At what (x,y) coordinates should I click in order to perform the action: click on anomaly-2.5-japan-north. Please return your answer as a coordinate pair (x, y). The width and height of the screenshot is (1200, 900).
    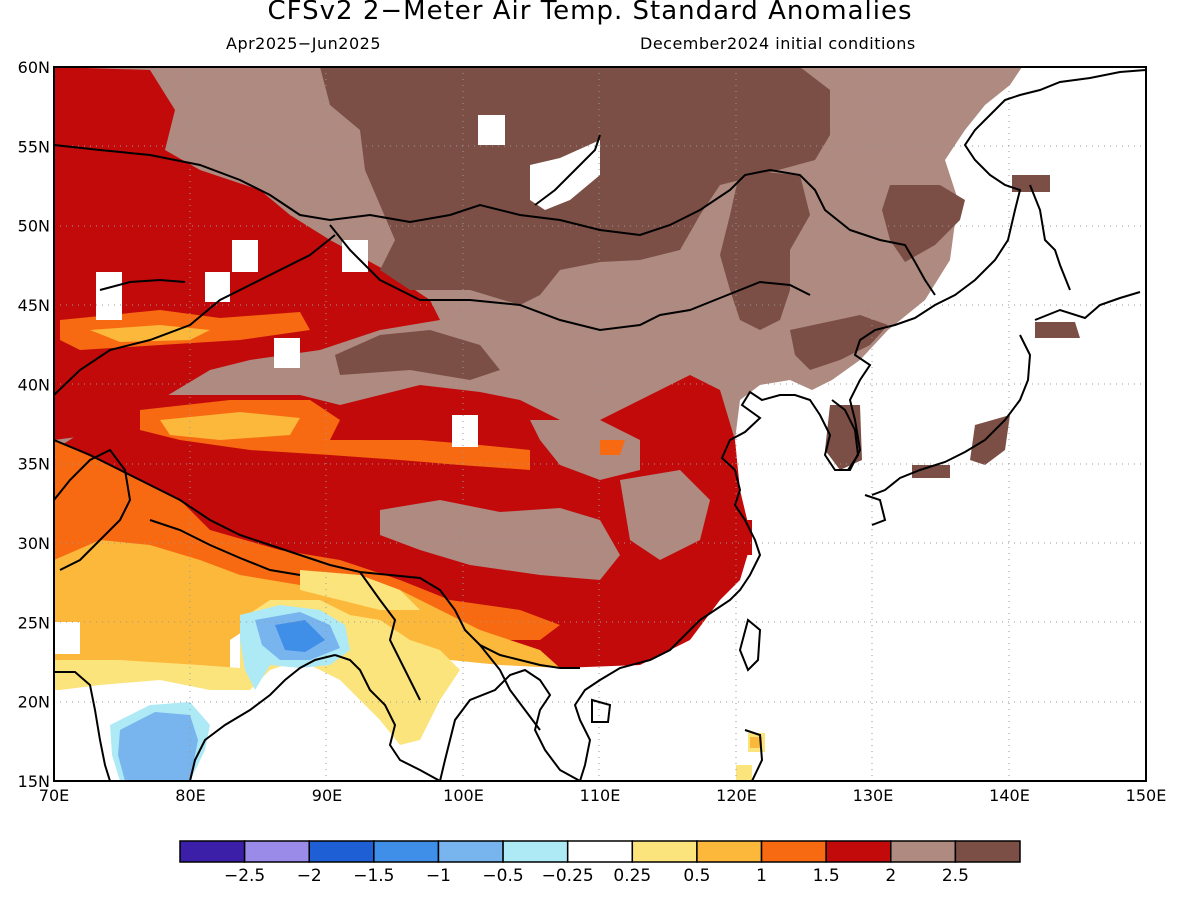
    Looking at the image, I should click on (1057, 330).